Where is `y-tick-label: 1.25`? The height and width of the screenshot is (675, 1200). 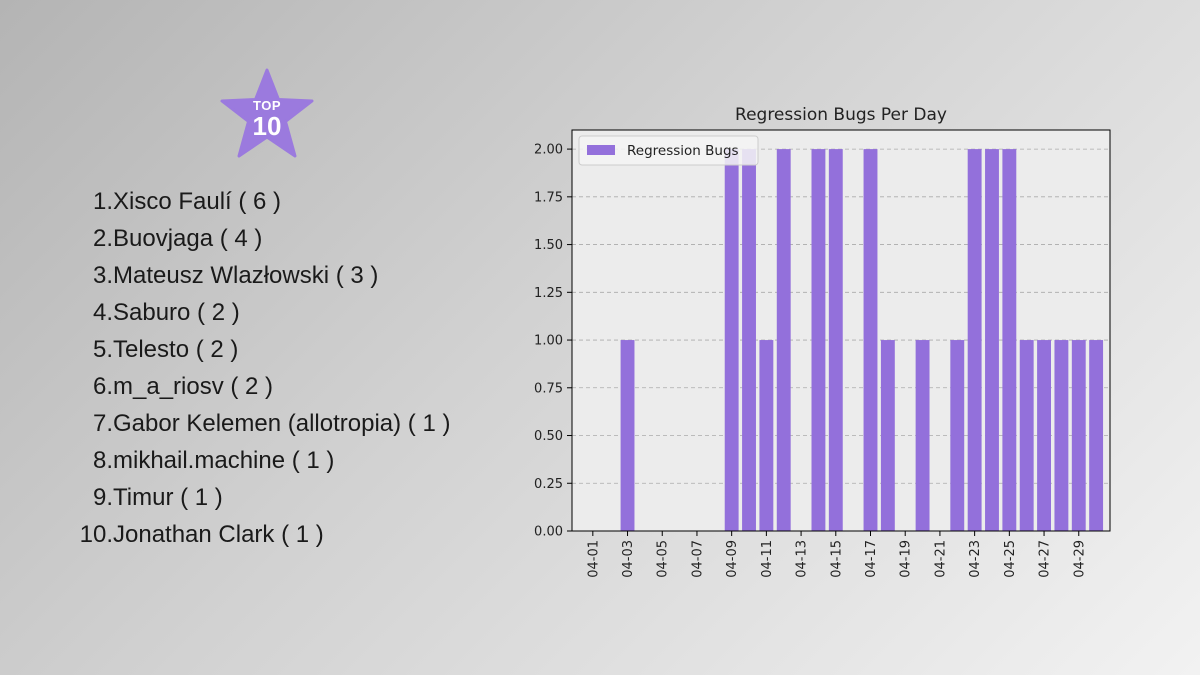
y-tick-label: 1.25 is located at coordinates (548, 293).